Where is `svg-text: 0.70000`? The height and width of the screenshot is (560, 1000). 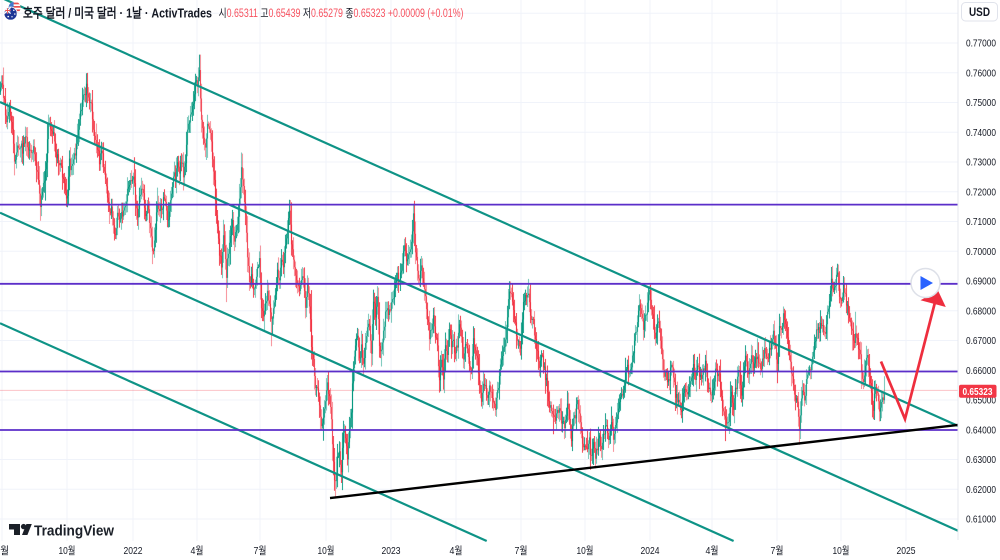 svg-text: 0.70000 is located at coordinates (981, 252).